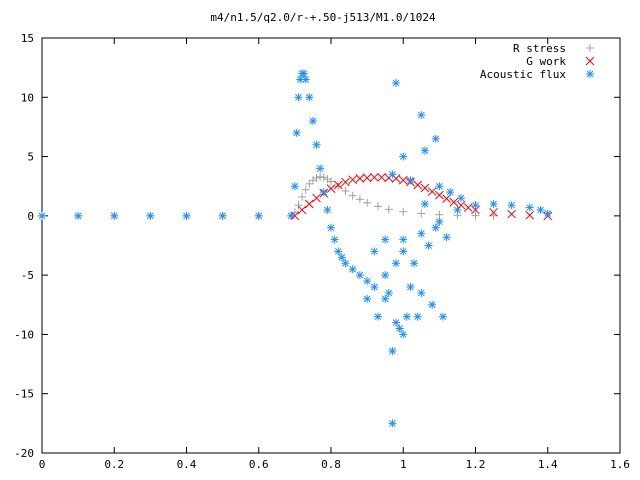 This screenshot has width=640, height=480. I want to click on y-tick-label: -10, so click(24, 334).